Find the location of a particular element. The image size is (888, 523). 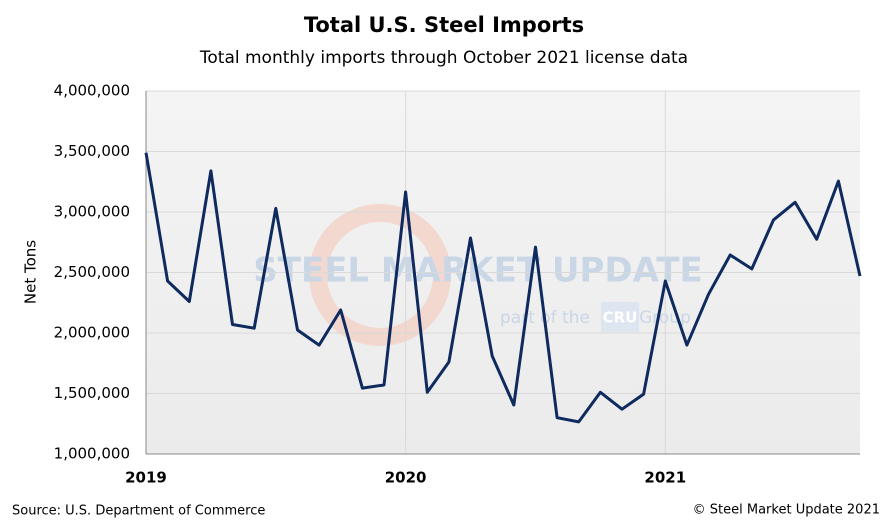

y-tick-label: 2,000,000 is located at coordinates (92, 333).